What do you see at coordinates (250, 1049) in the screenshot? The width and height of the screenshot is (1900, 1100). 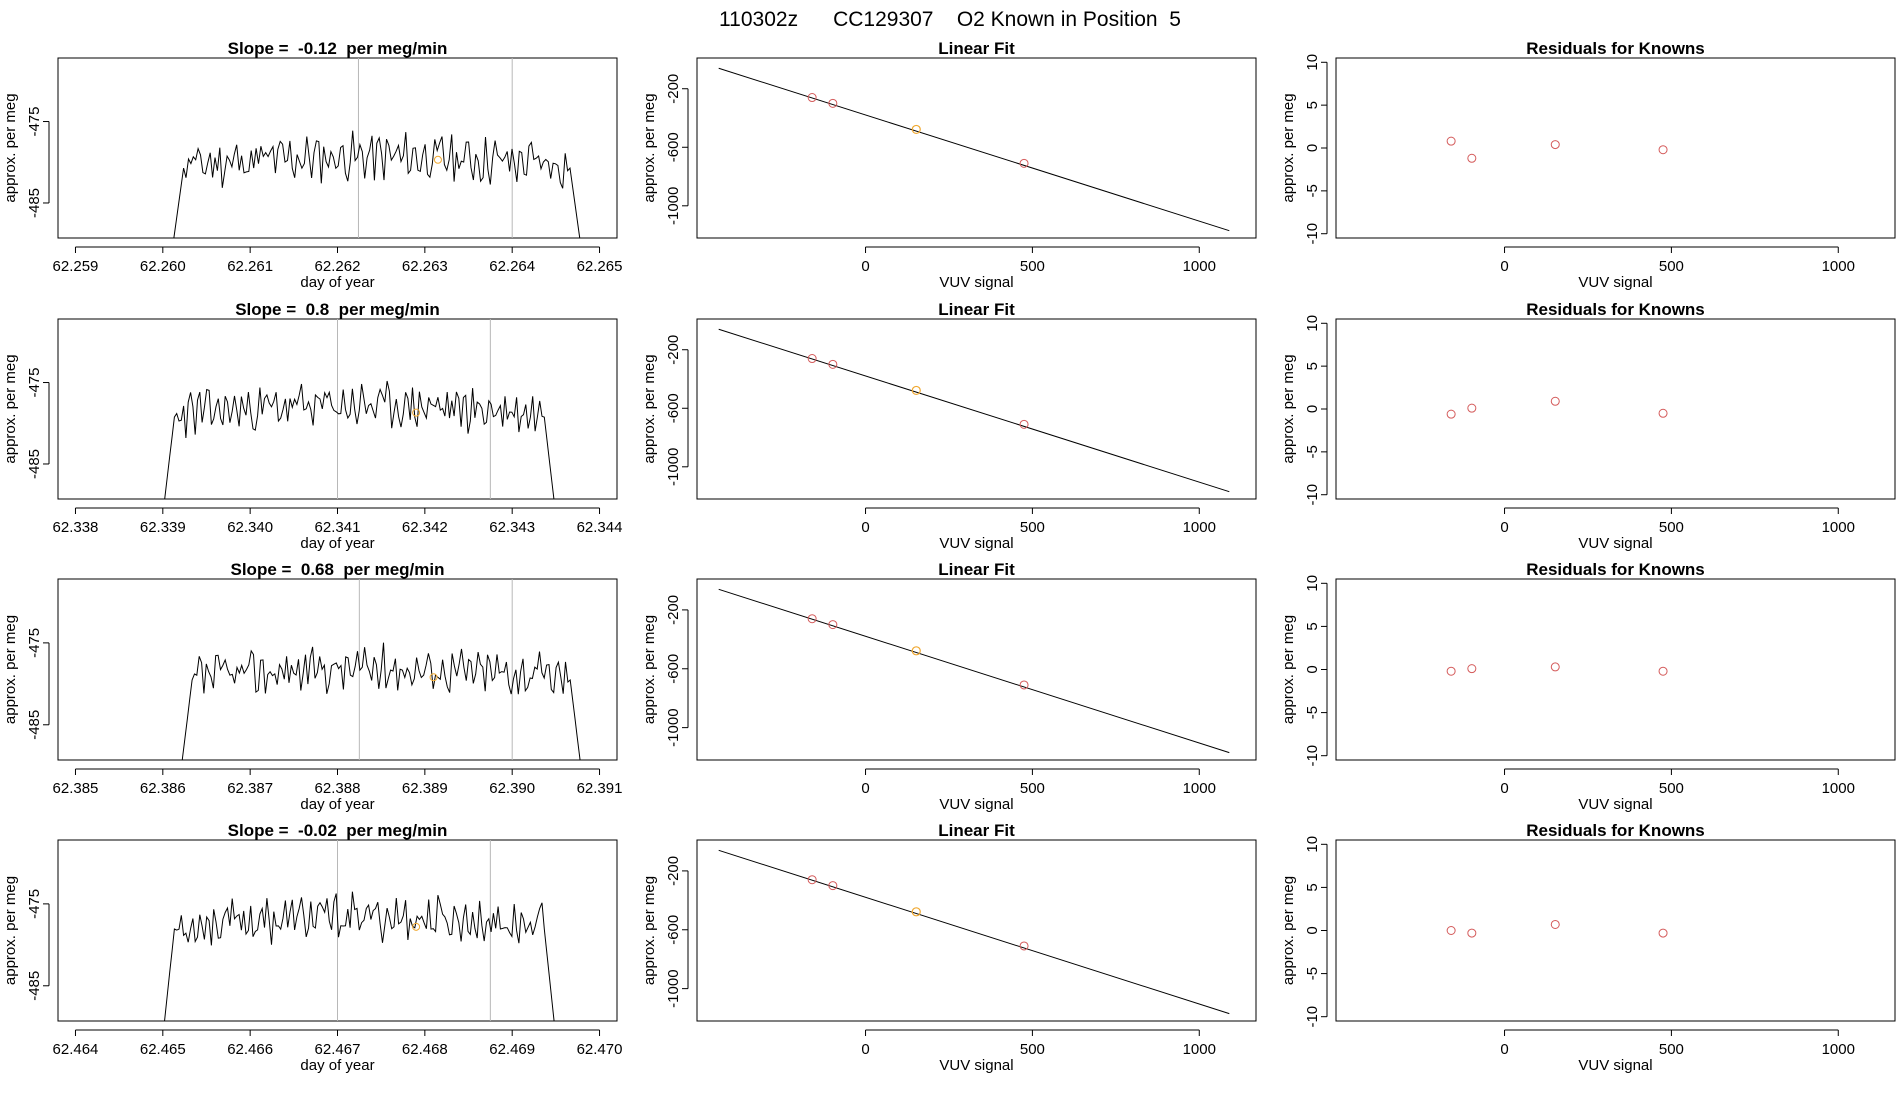 I see `x-tick-label: 62.466` at bounding box center [250, 1049].